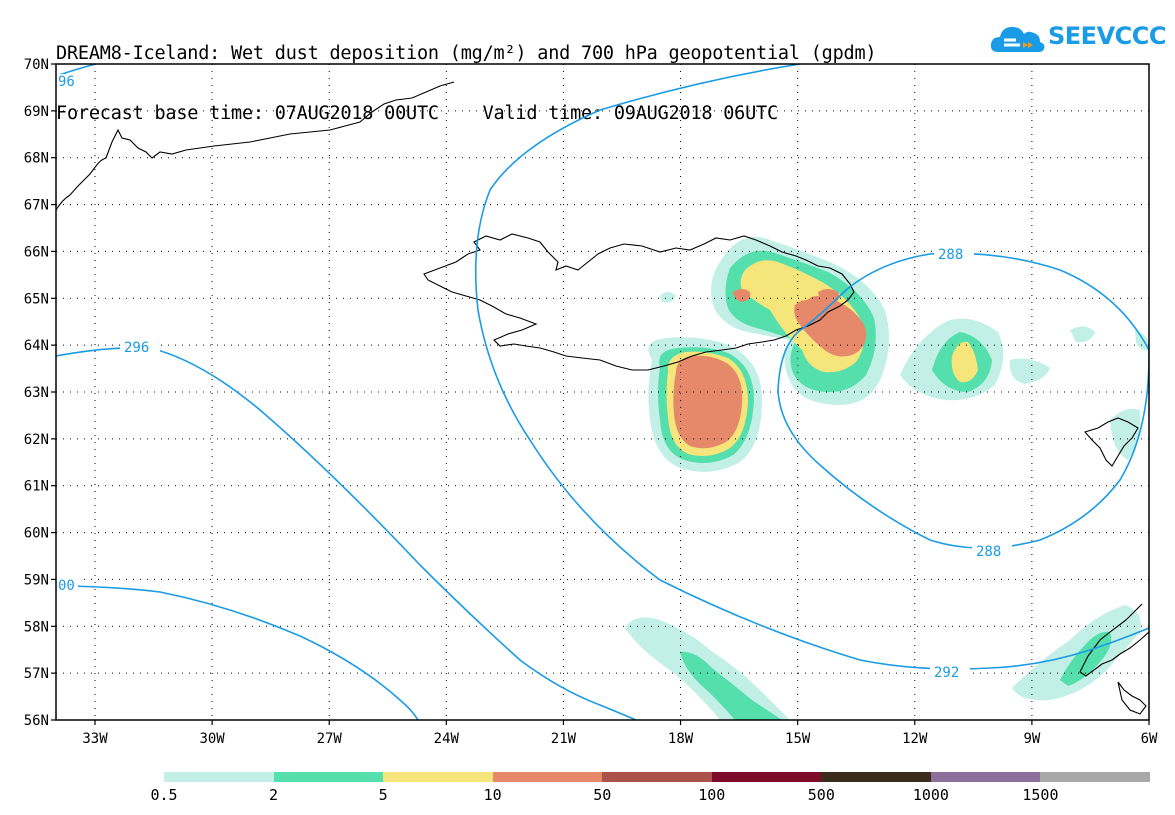  What do you see at coordinates (1149, 739) in the screenshot?
I see `longitude-label: 6W` at bounding box center [1149, 739].